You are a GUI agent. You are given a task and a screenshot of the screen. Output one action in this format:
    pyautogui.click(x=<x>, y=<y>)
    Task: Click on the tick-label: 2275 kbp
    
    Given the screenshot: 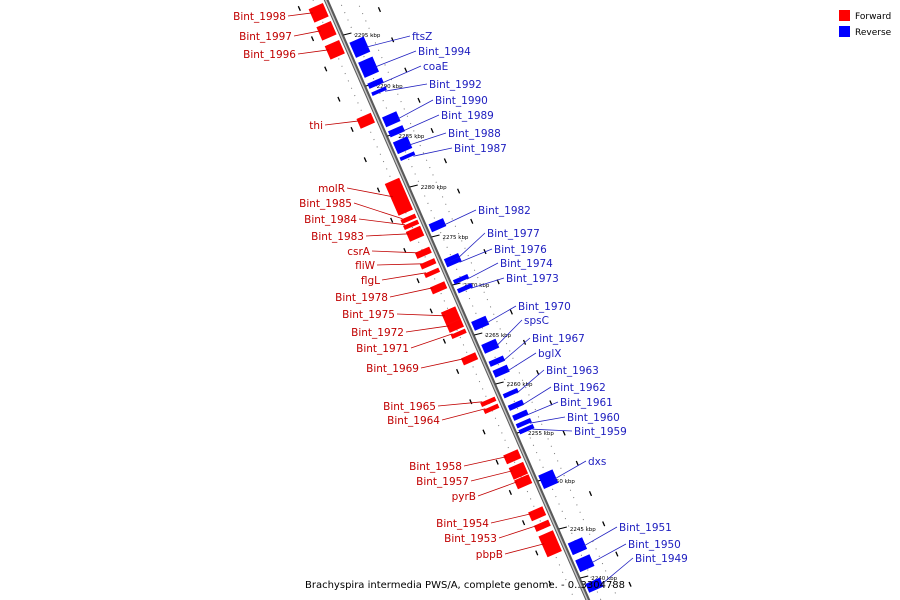 What is the action you would take?
    pyautogui.click(x=456, y=238)
    